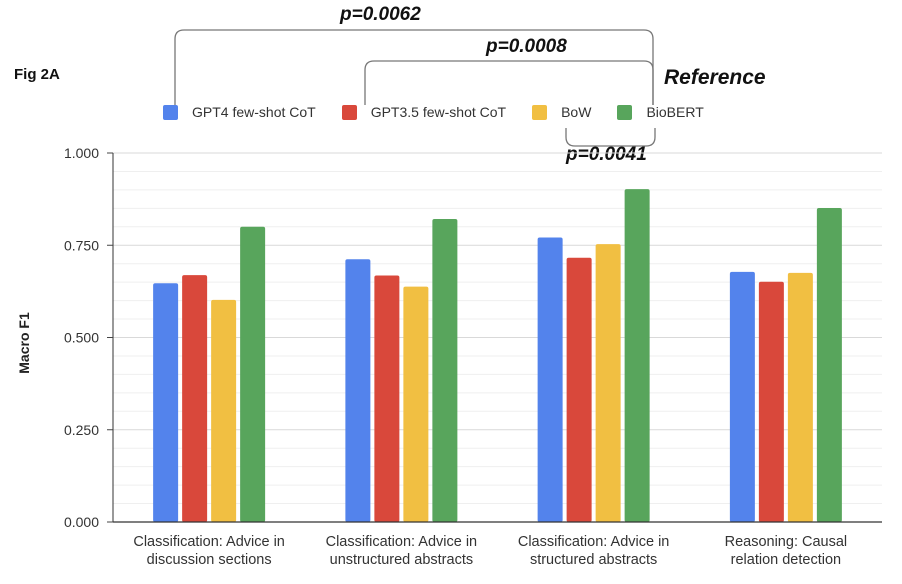 The image size is (902, 584). I want to click on legend-label-biobert: BioBERT, so click(675, 112).